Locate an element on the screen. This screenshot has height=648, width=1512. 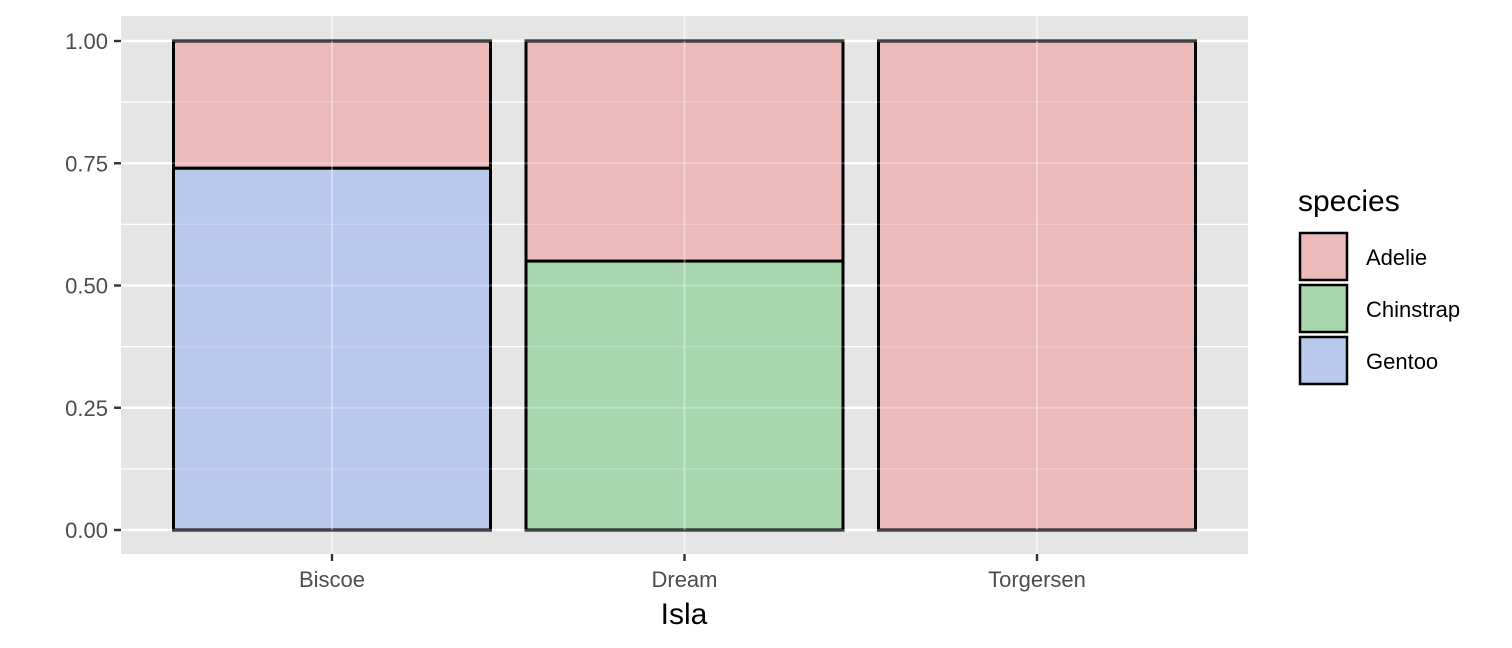
legend-key-chinstrap is located at coordinates (1323, 308).